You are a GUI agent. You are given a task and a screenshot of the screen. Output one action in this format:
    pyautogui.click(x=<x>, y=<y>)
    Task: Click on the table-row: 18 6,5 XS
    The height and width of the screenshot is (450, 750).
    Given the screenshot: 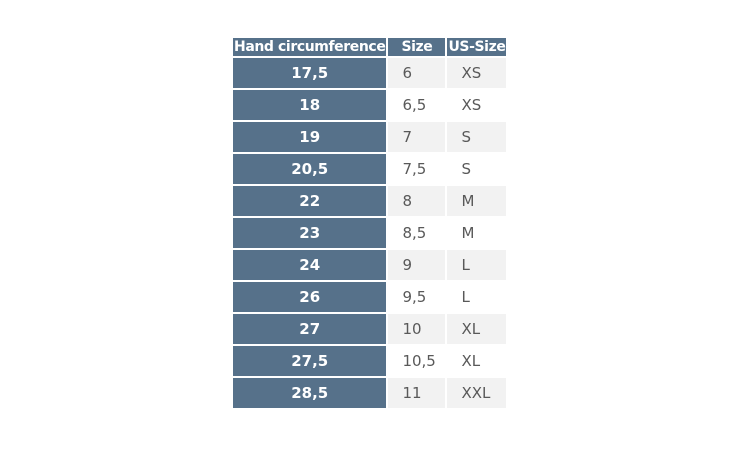 What is the action you would take?
    pyautogui.click(x=370, y=105)
    